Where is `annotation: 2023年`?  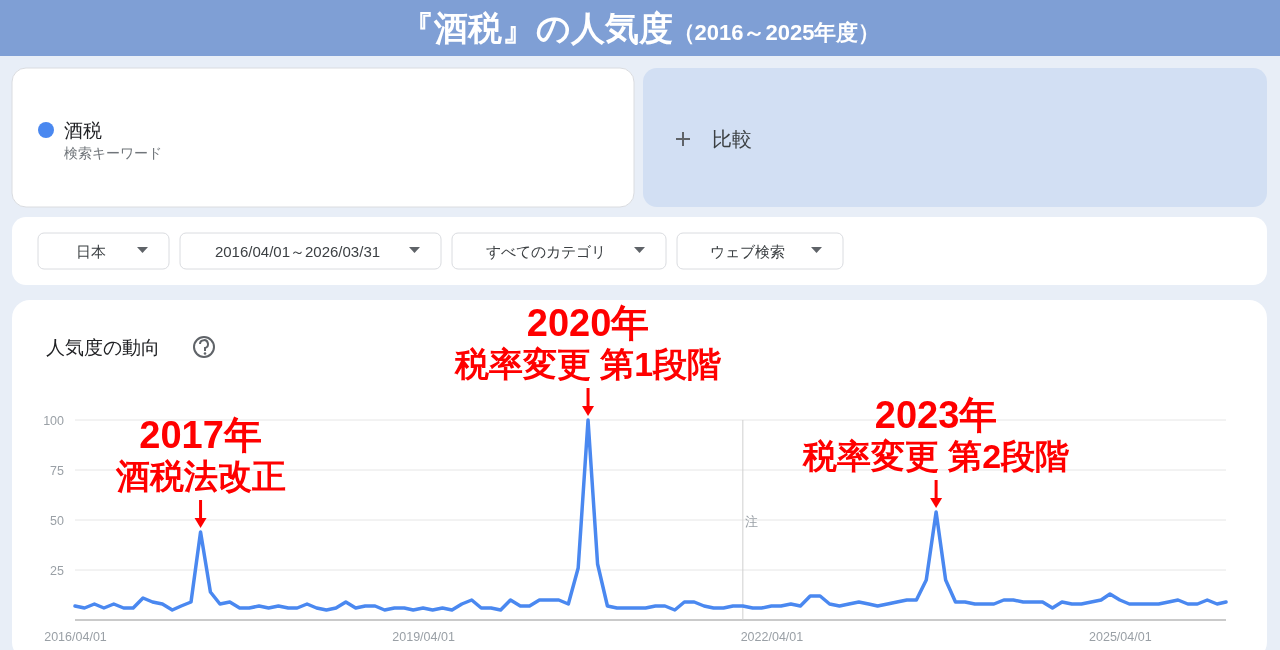
annotation: 2023年 is located at coordinates (936, 415).